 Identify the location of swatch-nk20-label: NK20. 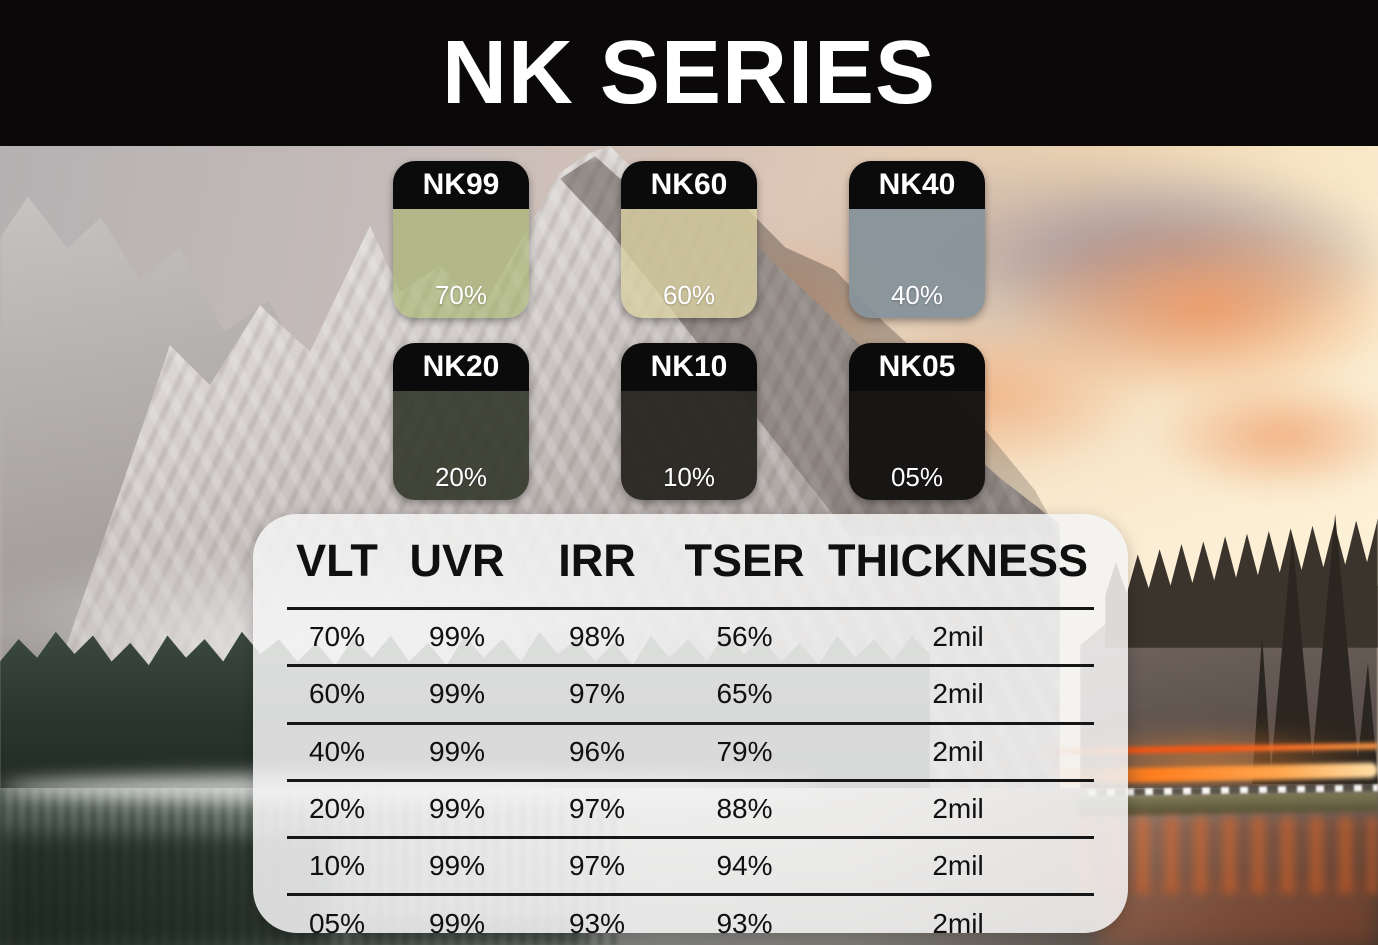
(461, 367).